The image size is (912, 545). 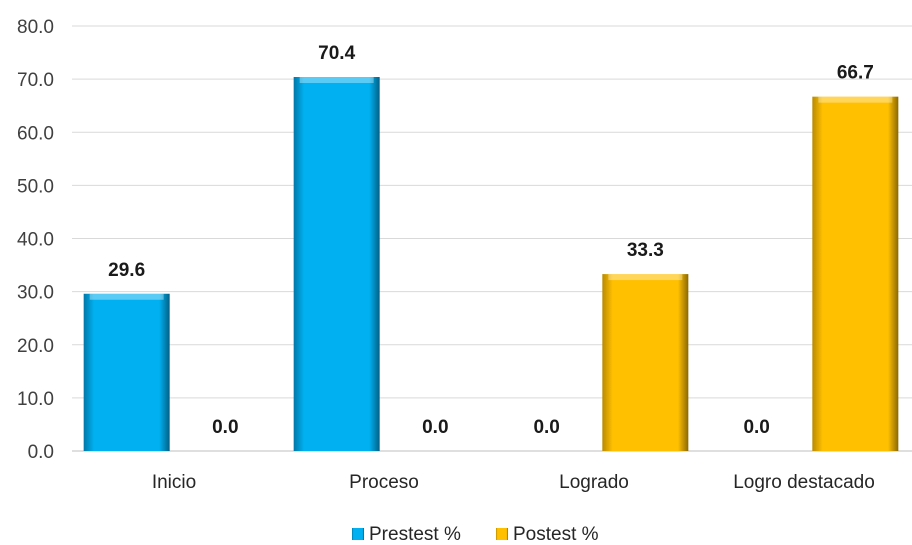 I want to click on data-label: 29.6, so click(x=126, y=270).